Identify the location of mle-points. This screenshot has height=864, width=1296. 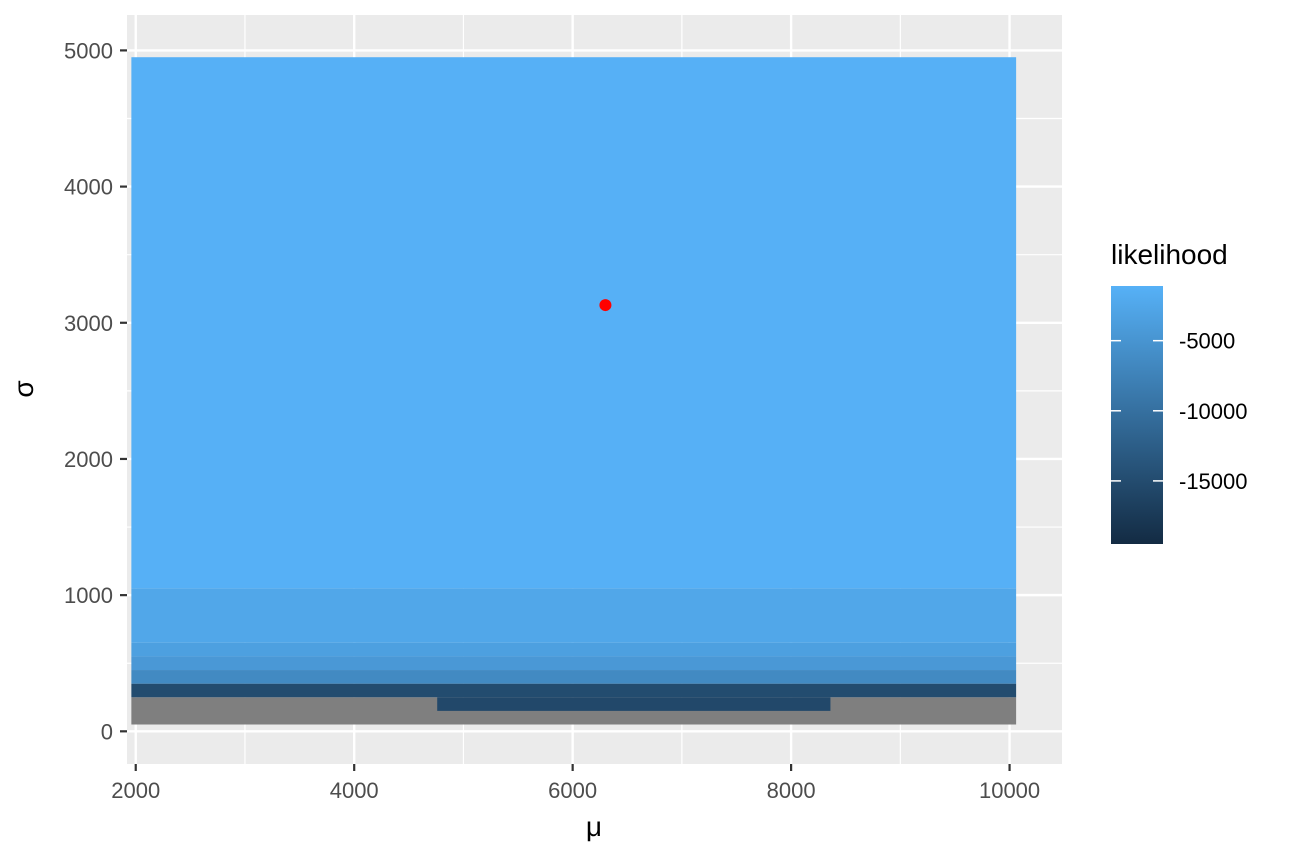
(605, 305).